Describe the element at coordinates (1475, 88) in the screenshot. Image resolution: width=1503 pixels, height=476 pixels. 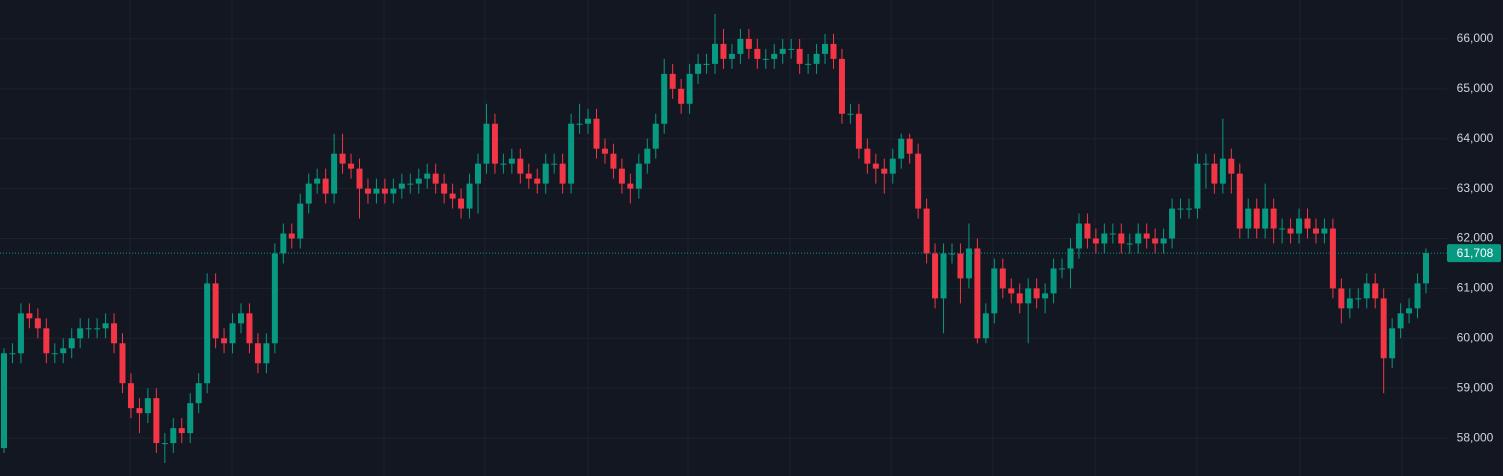
I see `y-tick-label: 65,000` at that location.